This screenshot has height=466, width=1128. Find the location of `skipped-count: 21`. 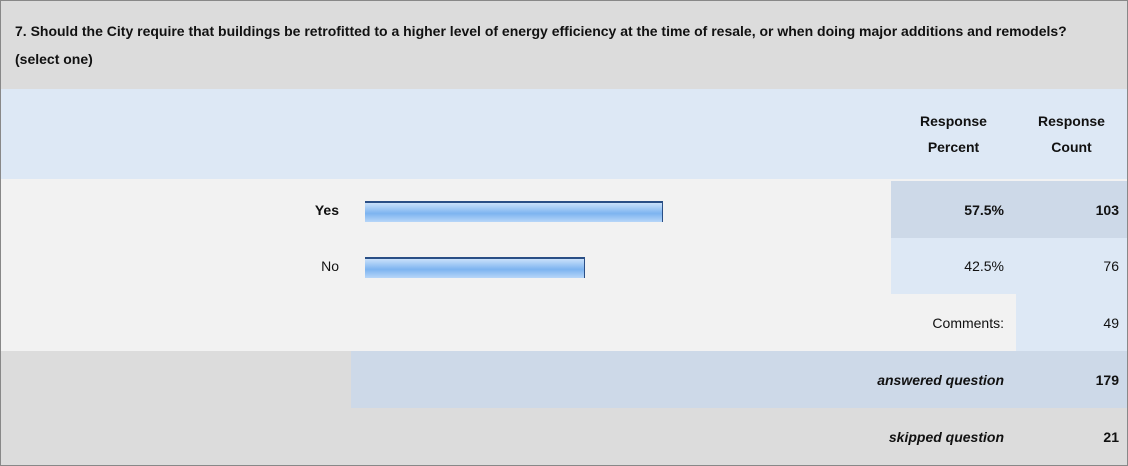

skipped-count: 21 is located at coordinates (1071, 436).